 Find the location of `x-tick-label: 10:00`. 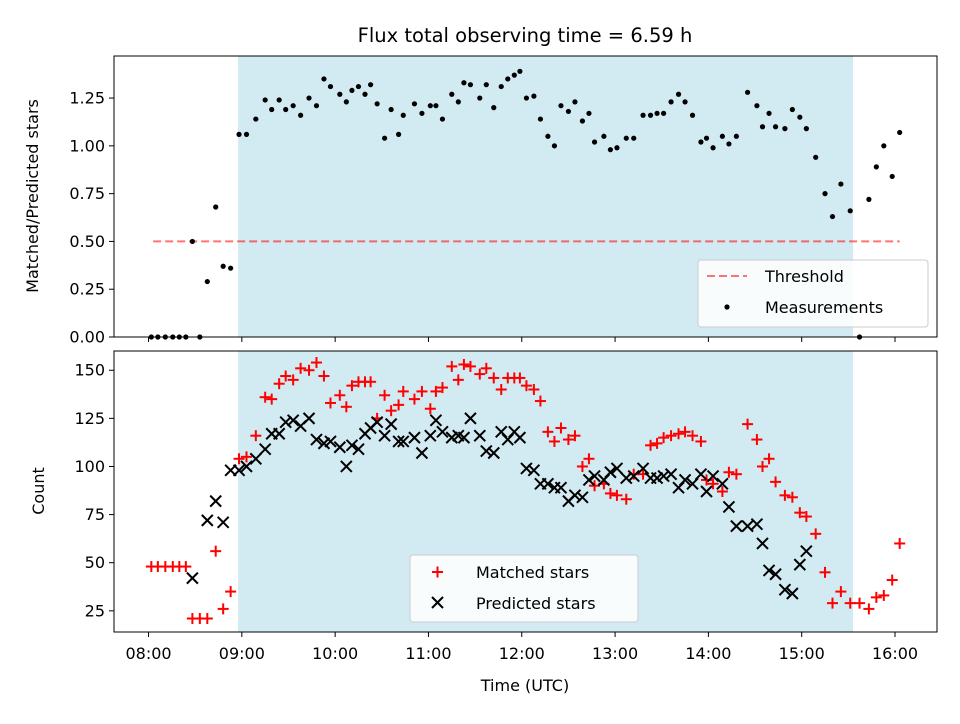

x-tick-label: 10:00 is located at coordinates (335, 653).